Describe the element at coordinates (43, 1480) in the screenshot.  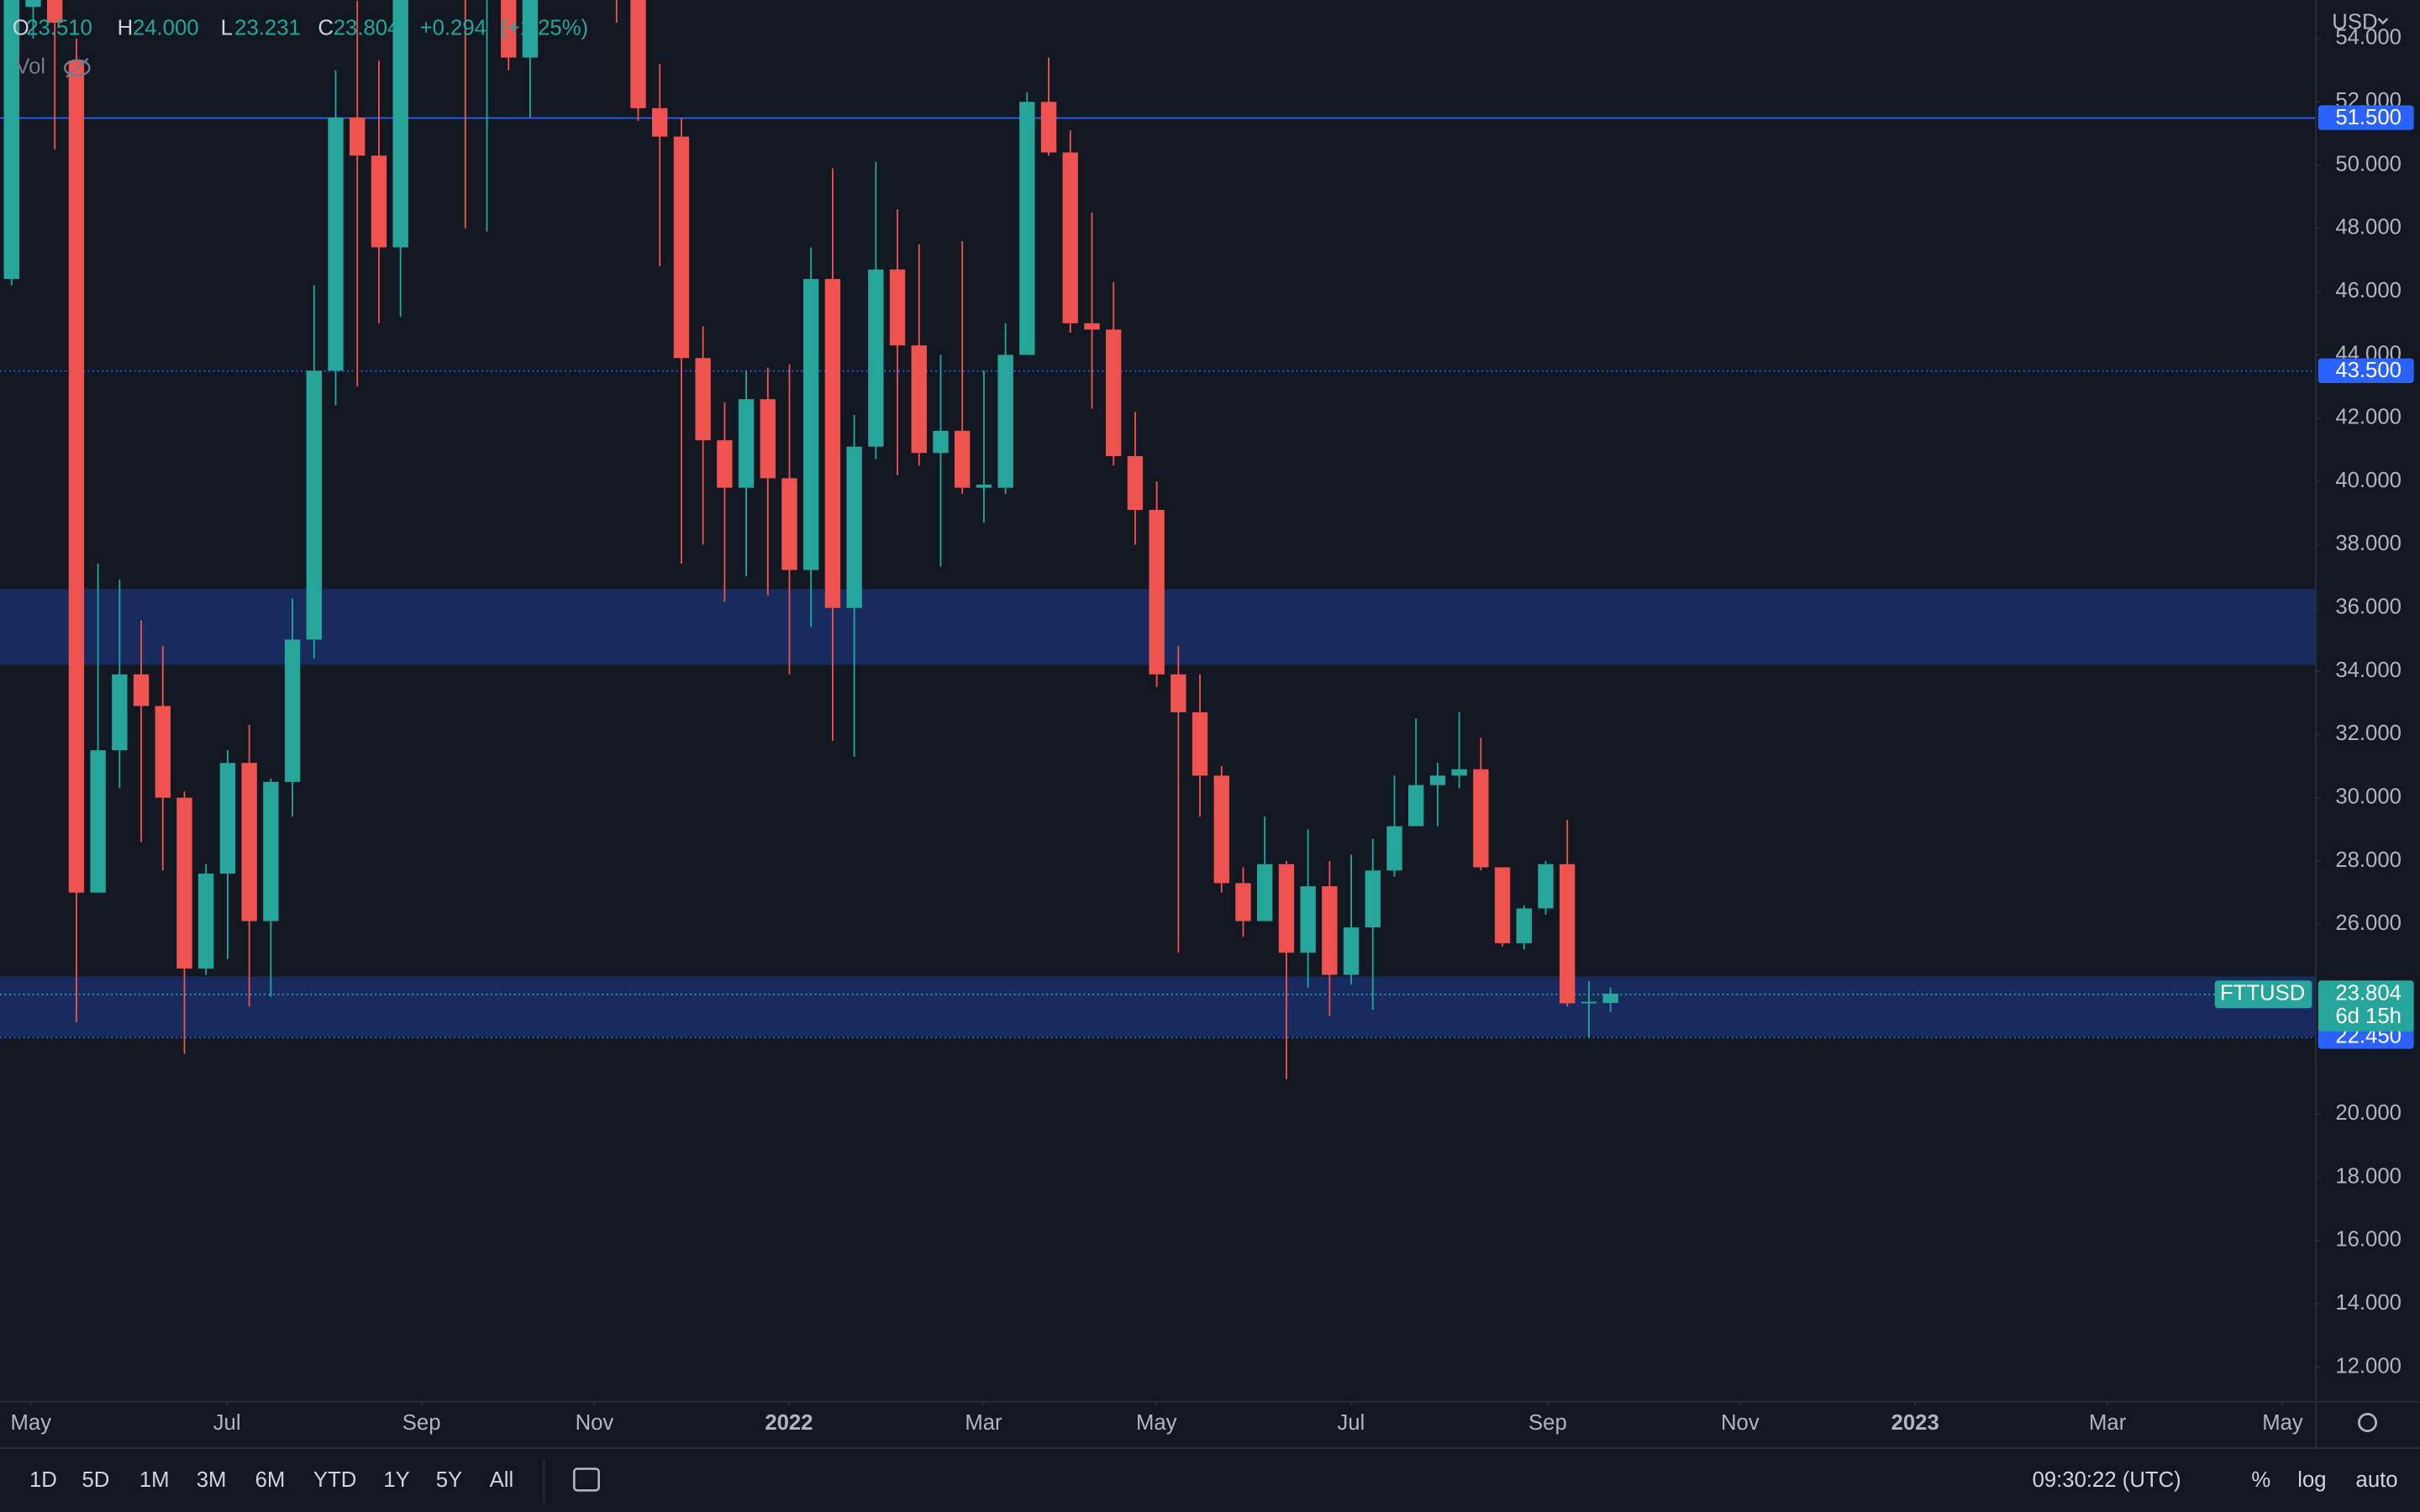
I see `range-button: 1D` at that location.